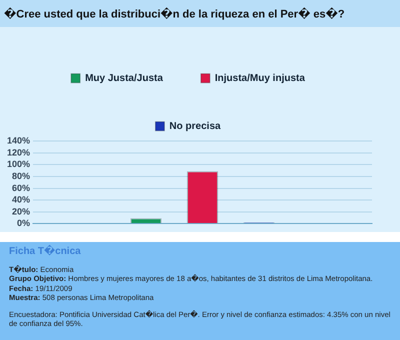 The image size is (400, 340). What do you see at coordinates (23, 223) in the screenshot?
I see `y-tick-label: 0%` at bounding box center [23, 223].